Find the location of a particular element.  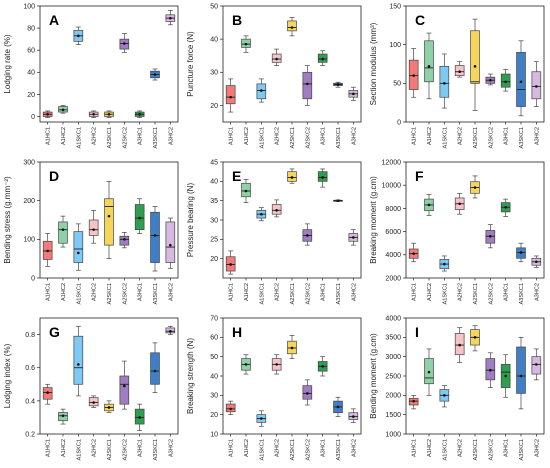

x-tick-label: A2SKC2 is located at coordinates (308, 449).